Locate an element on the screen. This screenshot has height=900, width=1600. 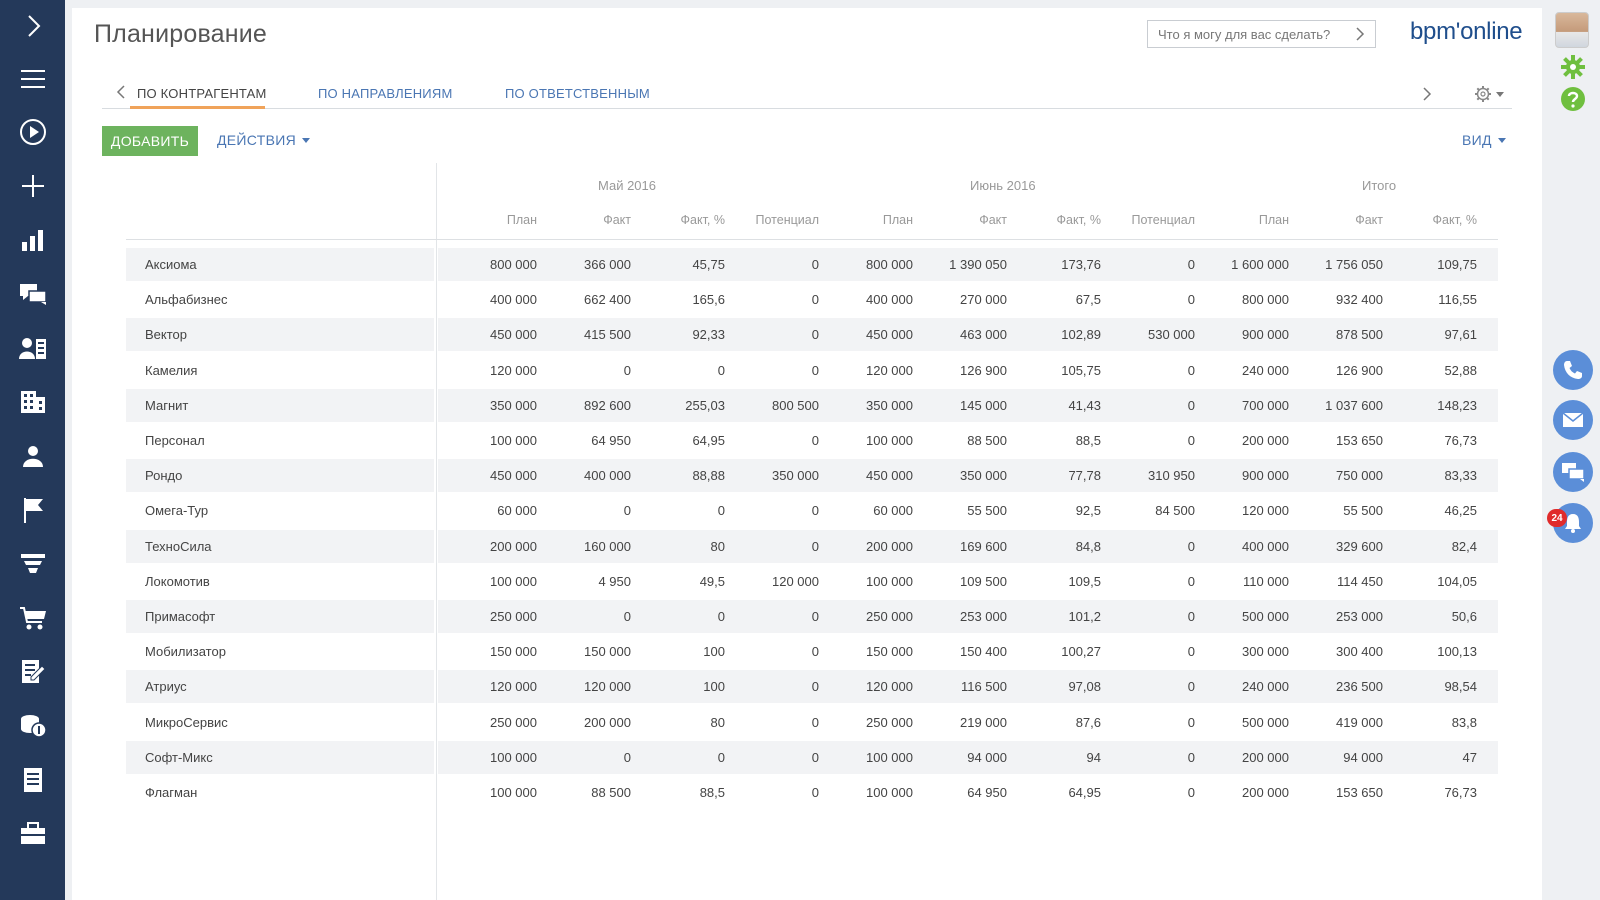
column-header-june-potential: Потенциал is located at coordinates (1163, 220).